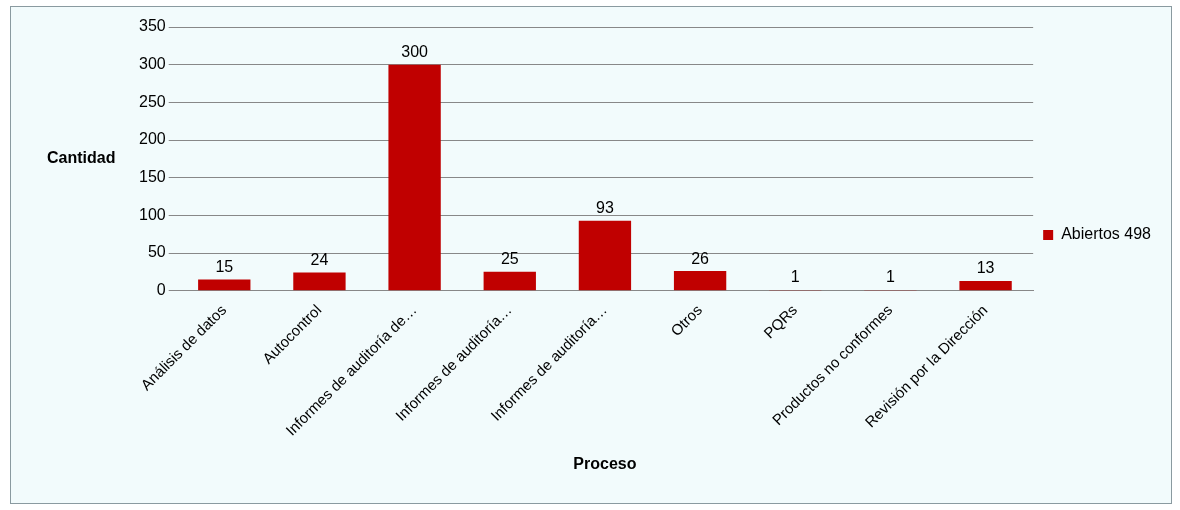 The width and height of the screenshot is (1180, 510). Describe the element at coordinates (152, 177) in the screenshot. I see `y-tick-label: 150` at that location.